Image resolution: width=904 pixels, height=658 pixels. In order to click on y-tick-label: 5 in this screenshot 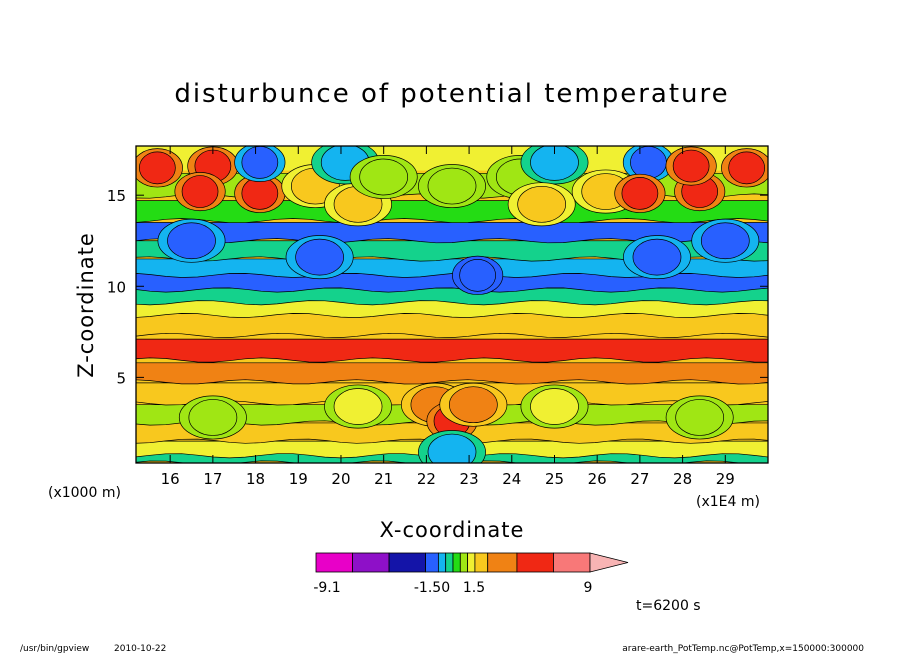, I will do `click(121, 378)`.